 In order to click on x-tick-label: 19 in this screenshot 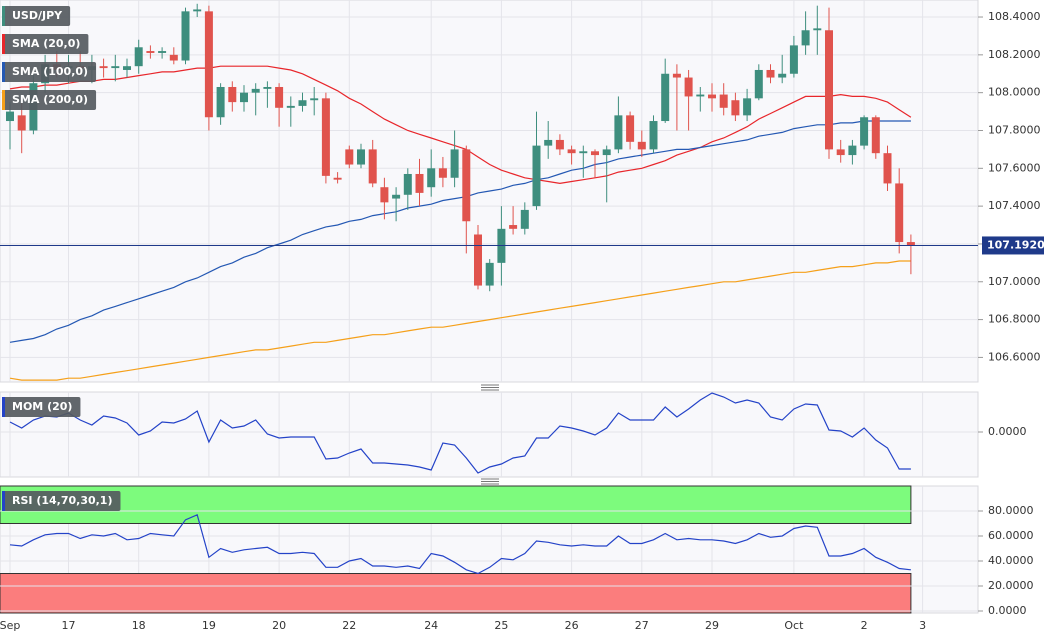, I will do `click(209, 625)`.